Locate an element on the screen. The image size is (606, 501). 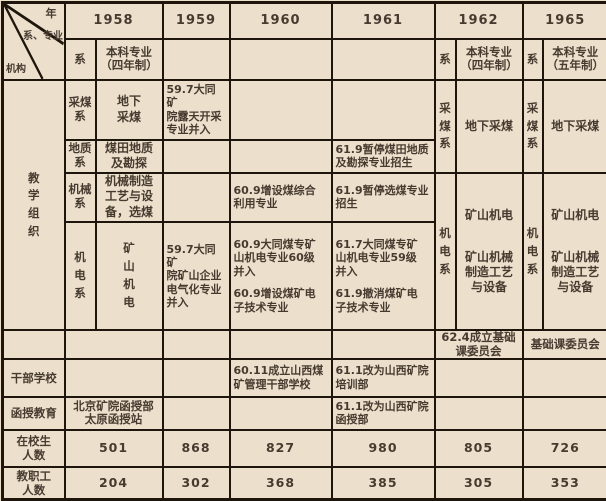
major-jidian-1965-b: 矿山机械 制造工艺 与设备 is located at coordinates (575, 272).